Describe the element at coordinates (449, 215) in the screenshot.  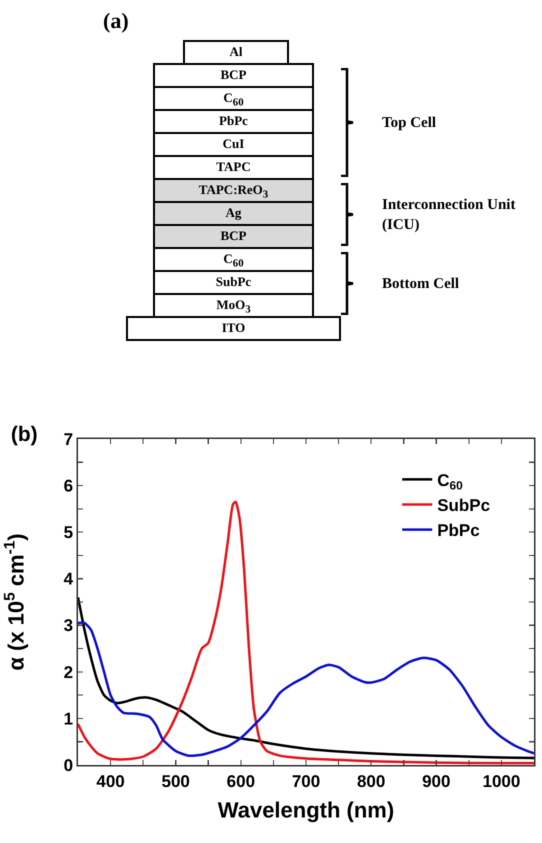
I see `text: Interconnection Unit (ICU)` at that location.